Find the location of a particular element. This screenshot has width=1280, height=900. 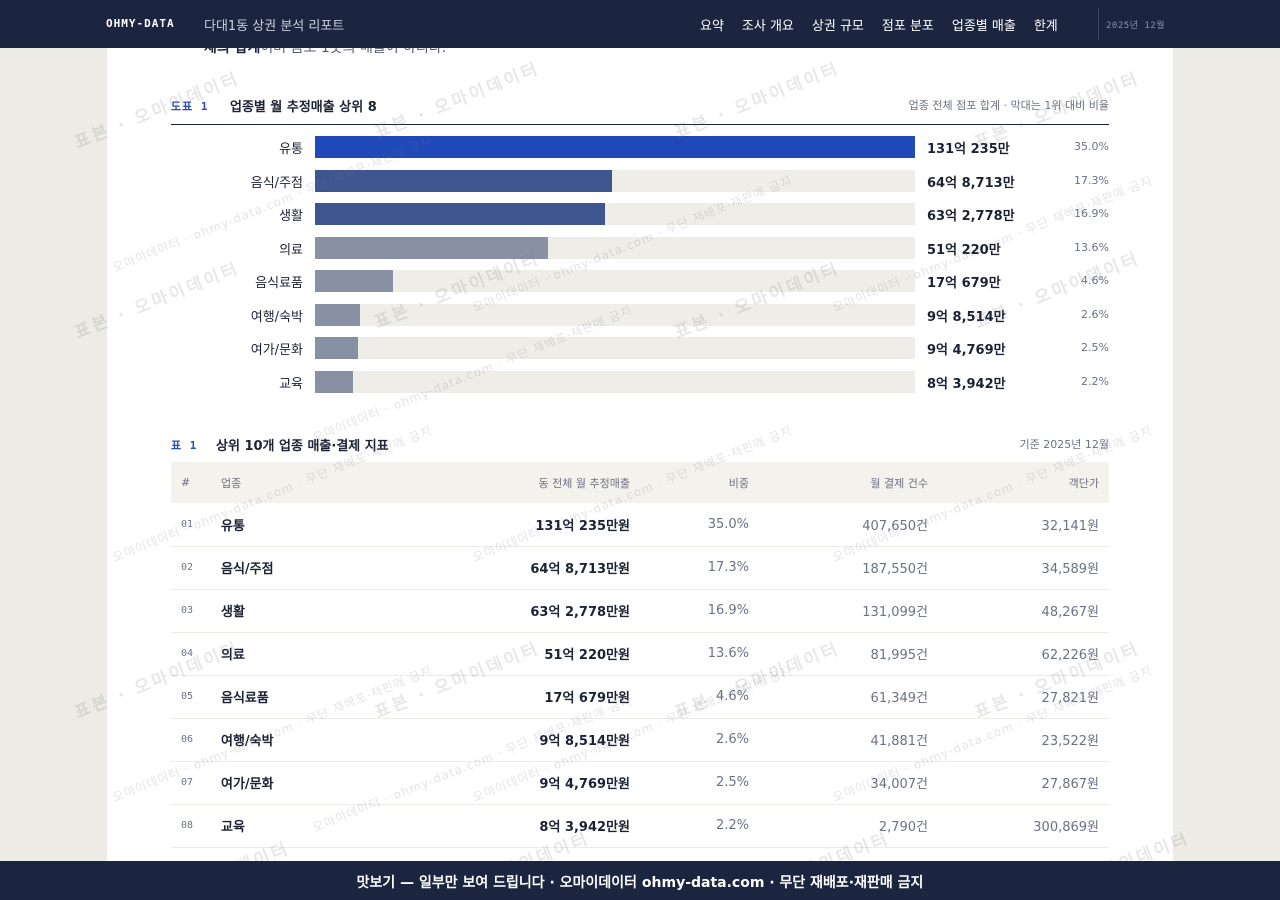

cell-share: 2.2% is located at coordinates (699, 826).